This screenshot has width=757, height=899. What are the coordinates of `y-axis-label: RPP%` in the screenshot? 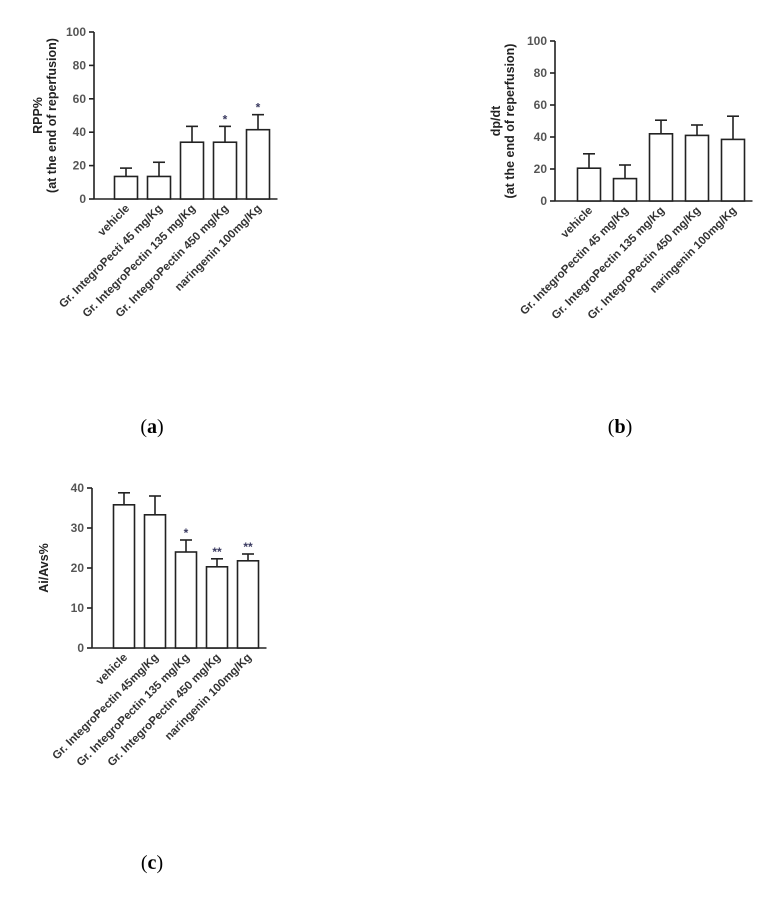 It's located at (38, 115).